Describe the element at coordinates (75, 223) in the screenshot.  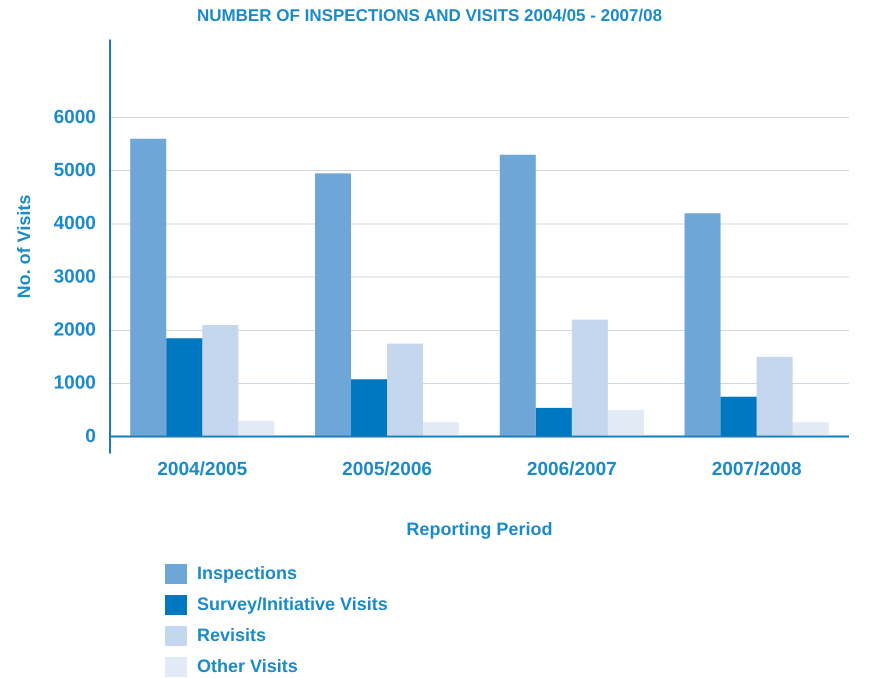
I see `y-tick-label: 4000` at that location.